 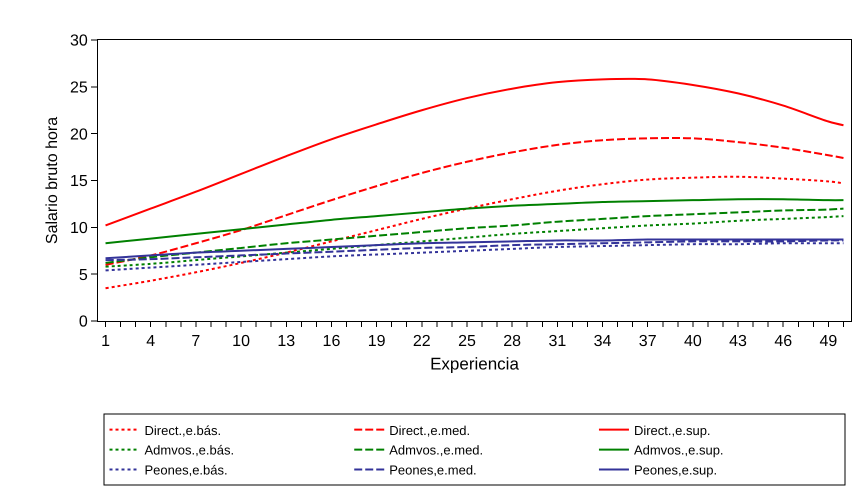 I want to click on x-tick-label: 37, so click(x=647, y=341).